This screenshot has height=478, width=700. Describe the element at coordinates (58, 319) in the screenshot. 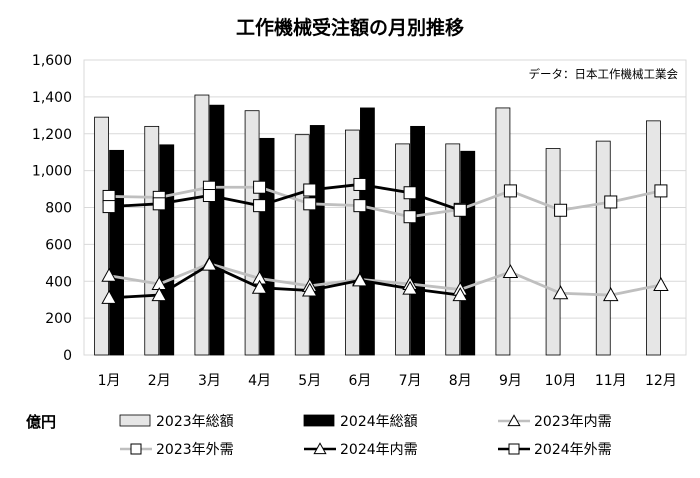

I see `y-tick-label: 200` at that location.